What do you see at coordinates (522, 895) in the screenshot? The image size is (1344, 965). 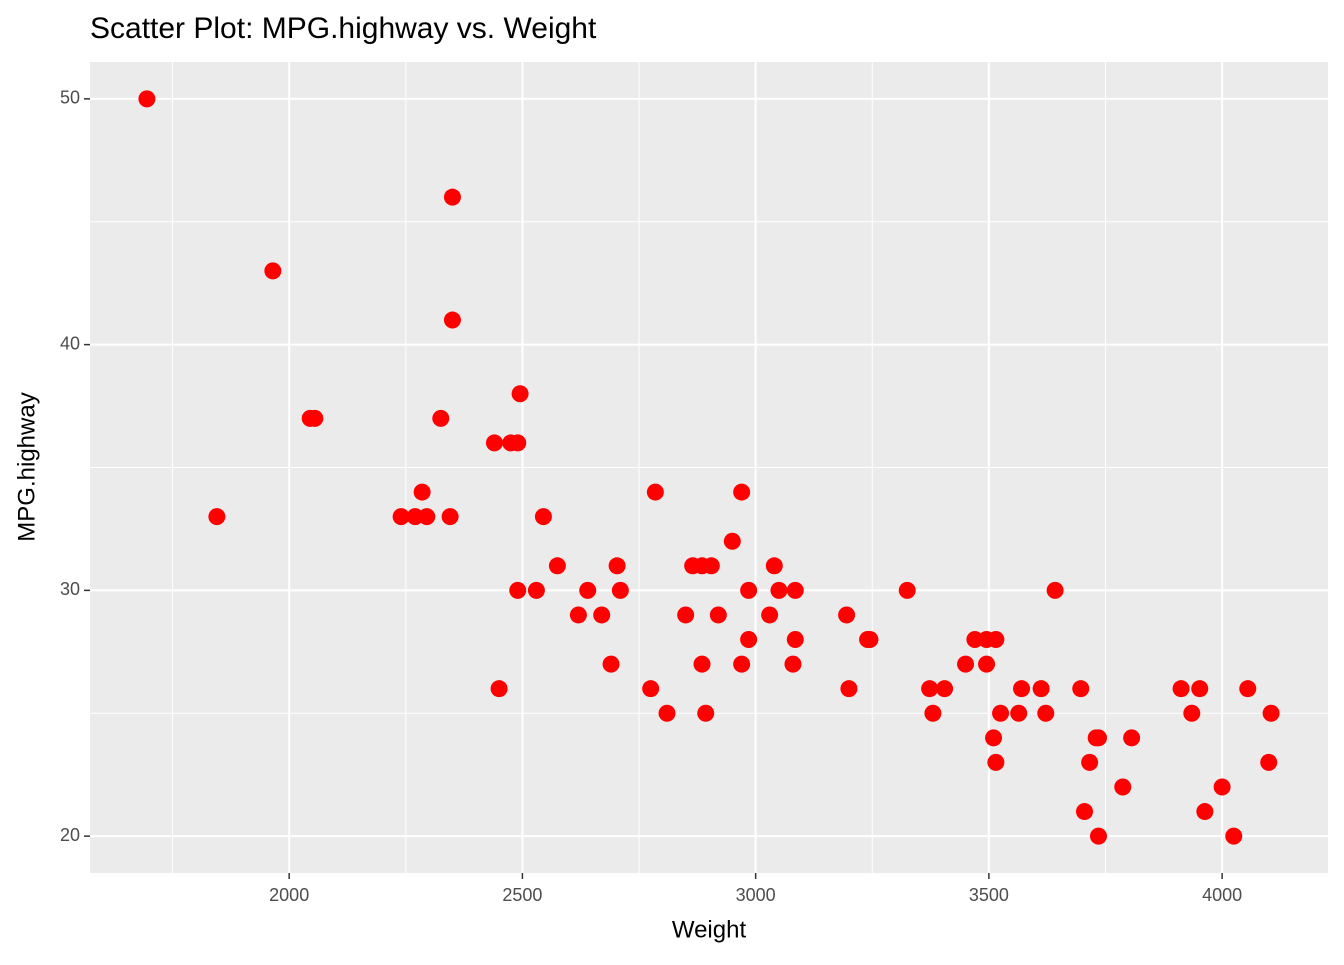 I see `x-tick-label: 2500` at bounding box center [522, 895].